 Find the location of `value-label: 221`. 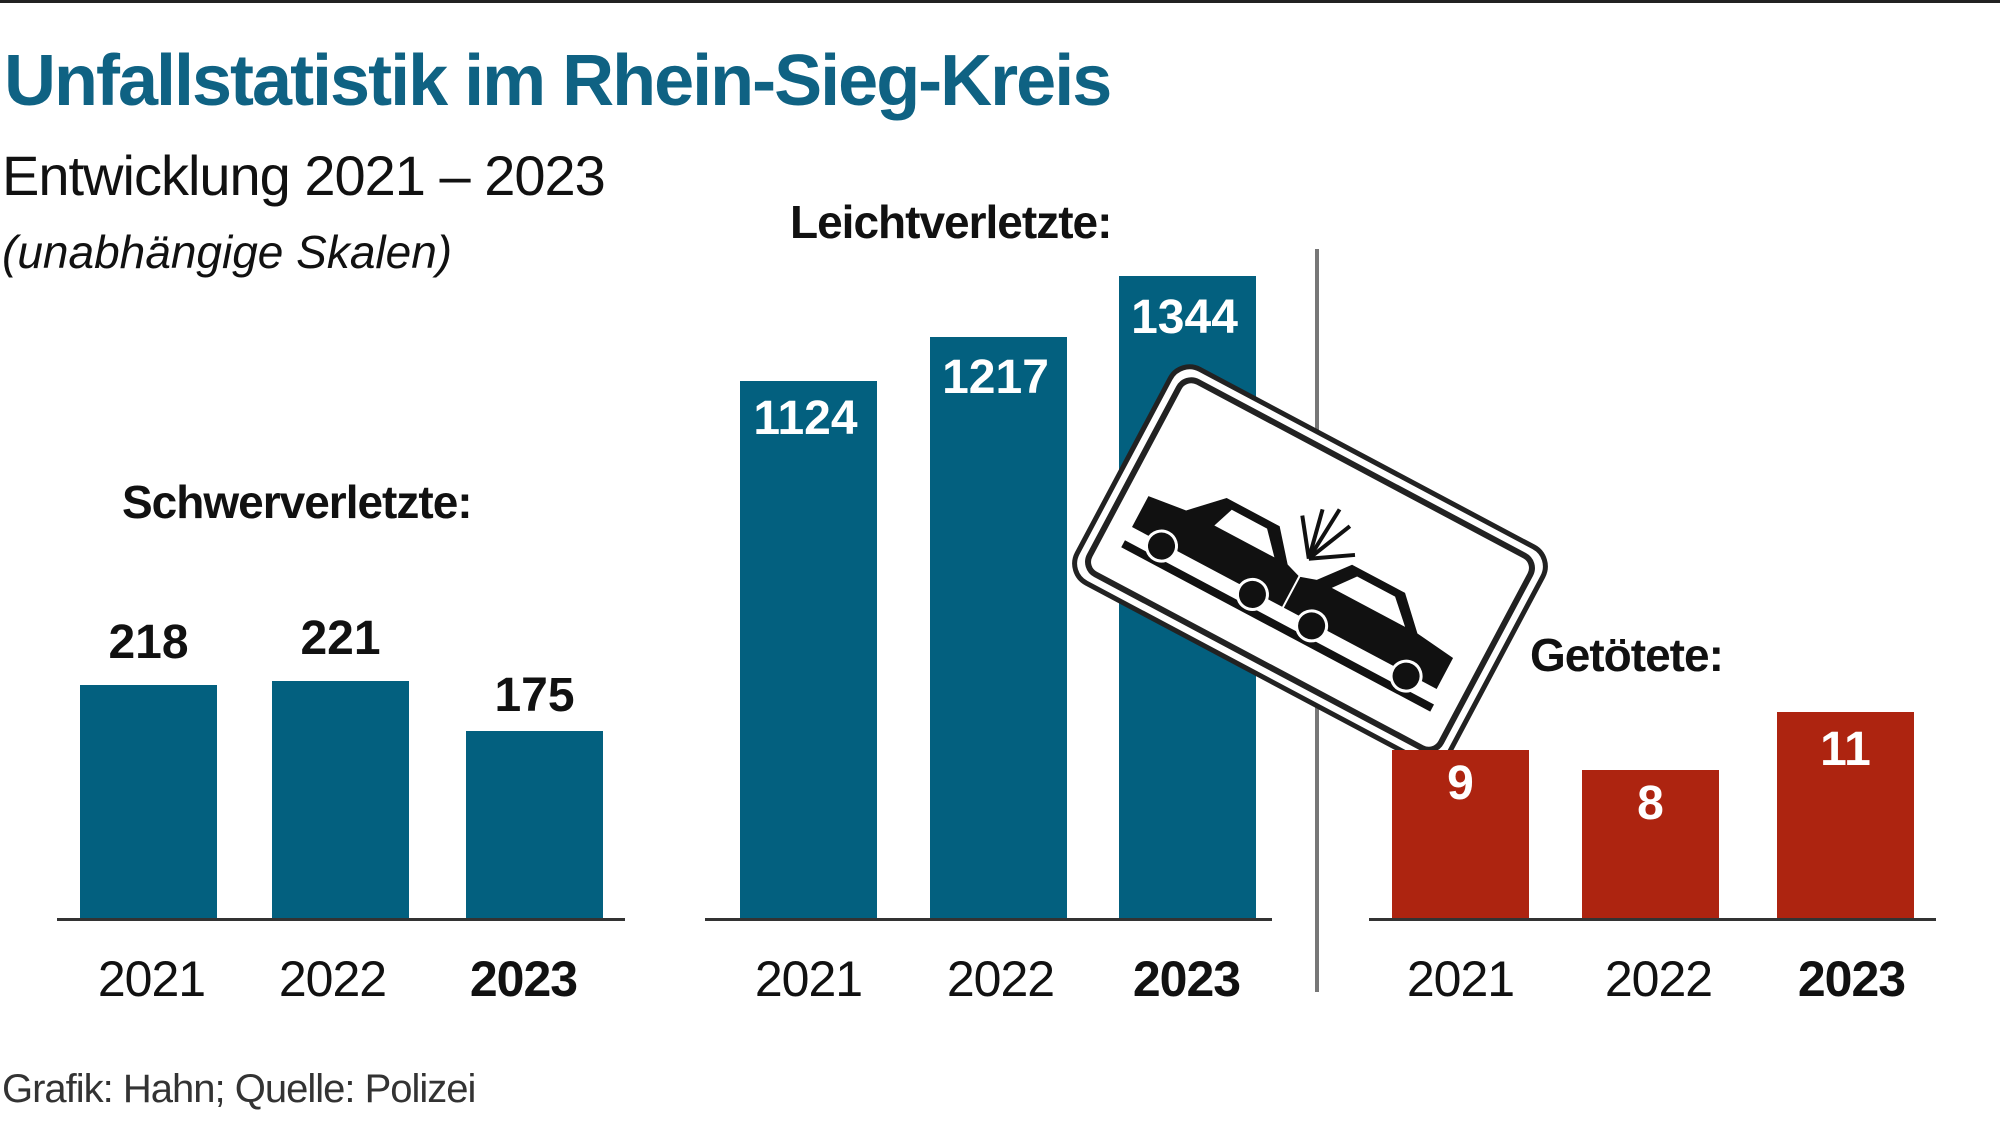

value-label: 221 is located at coordinates (340, 638).